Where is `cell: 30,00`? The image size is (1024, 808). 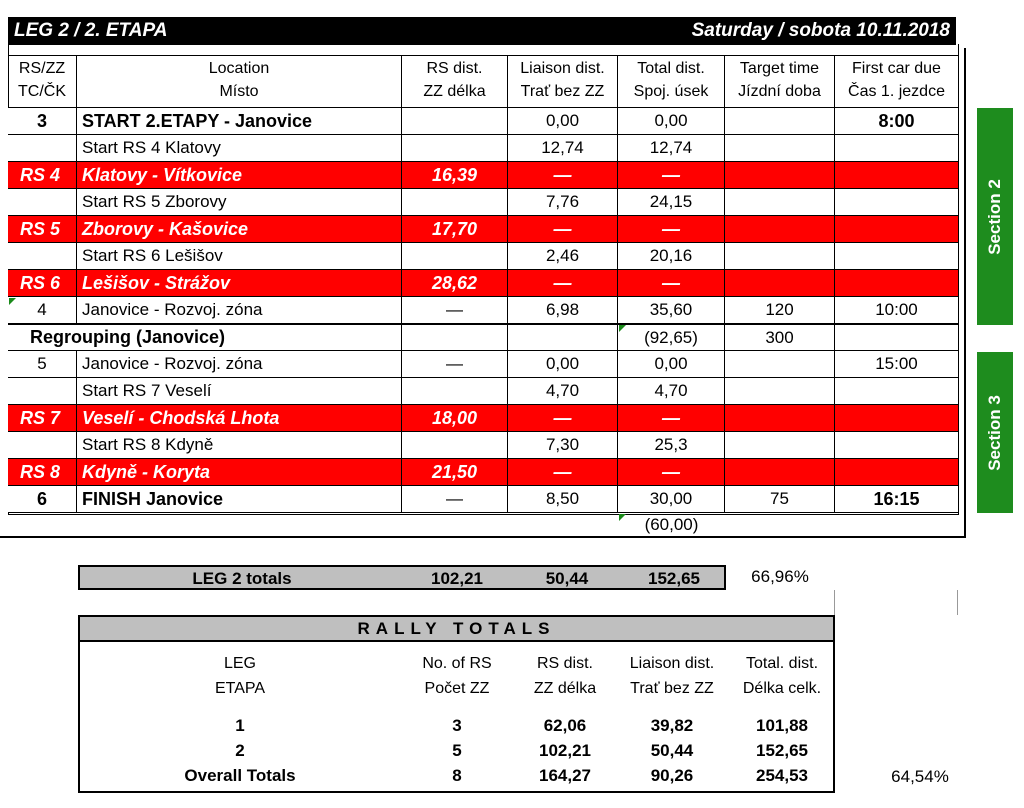
cell: 30,00 is located at coordinates (671, 499).